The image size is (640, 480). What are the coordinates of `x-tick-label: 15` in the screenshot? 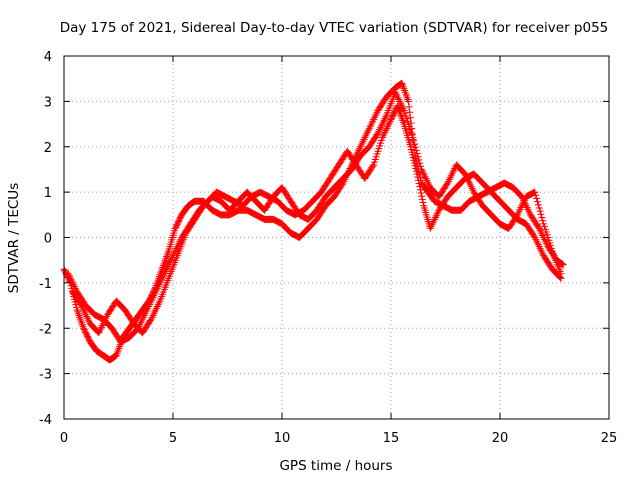 It's located at (391, 438).